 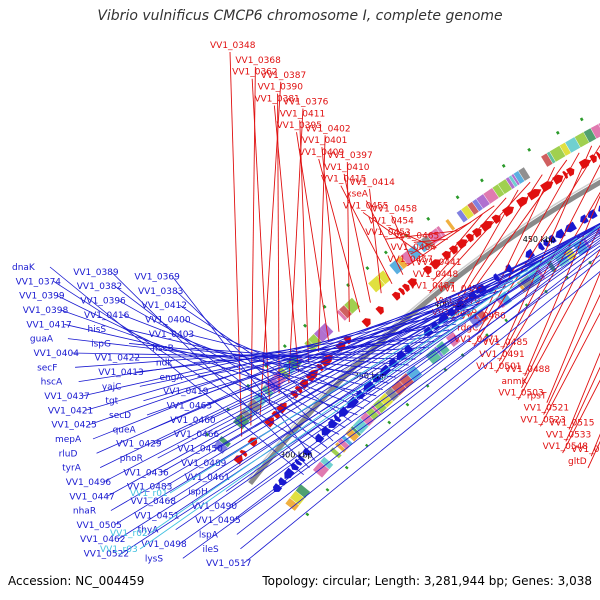 What do you see at coordinates (483, 316) in the screenshot?
I see `gene-label-forward: VV1_0486` at bounding box center [483, 316].